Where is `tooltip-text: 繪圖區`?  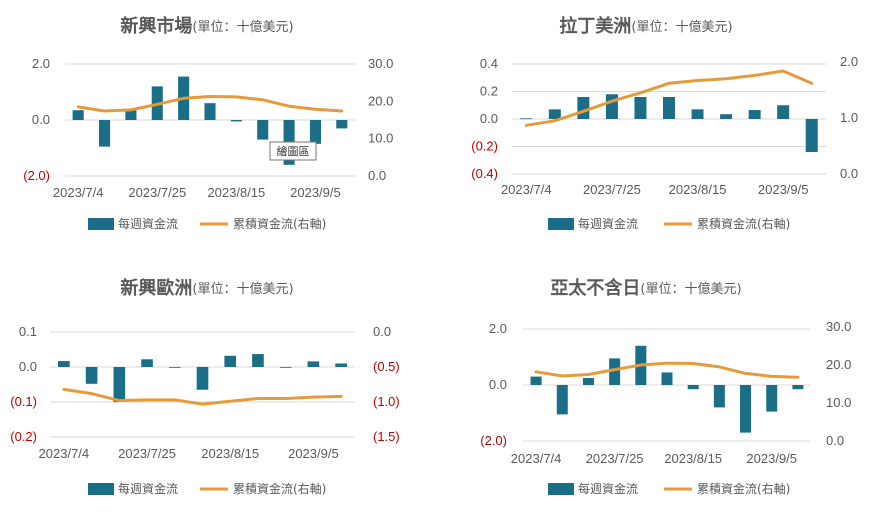
tooltip-text: 繪圖區 is located at coordinates (293, 151).